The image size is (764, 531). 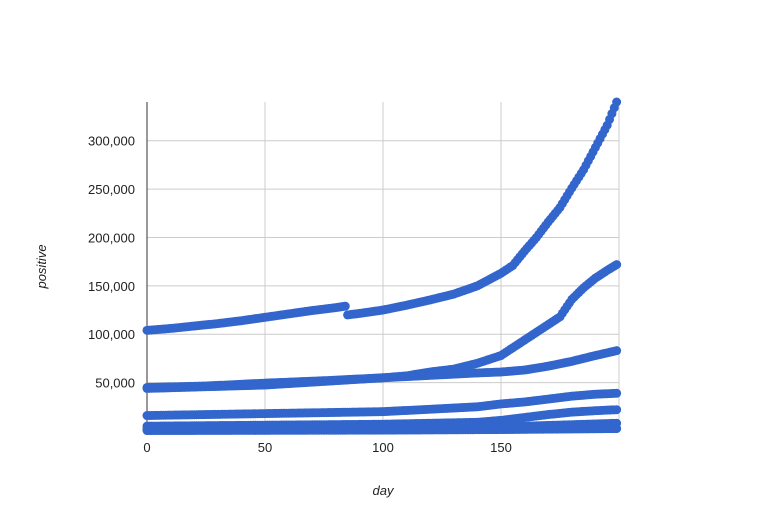 What do you see at coordinates (111, 286) in the screenshot?
I see `y-tick-label: 150,000` at bounding box center [111, 286].